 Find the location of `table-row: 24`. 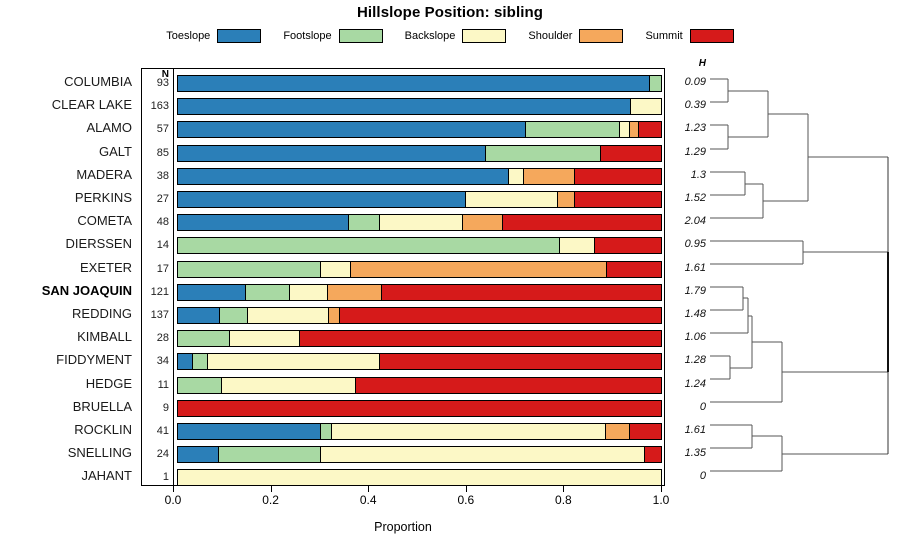

table-row: 24 is located at coordinates (403, 454).